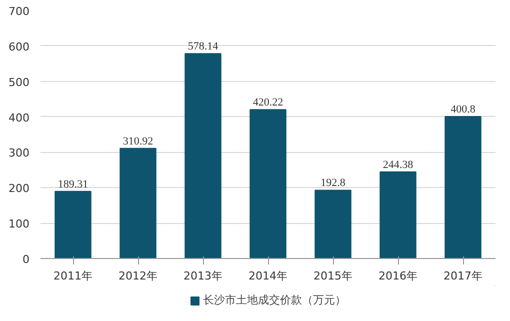 The image size is (510, 321). What do you see at coordinates (73, 184) in the screenshot?
I see `data-label: 189.31` at bounding box center [73, 184].